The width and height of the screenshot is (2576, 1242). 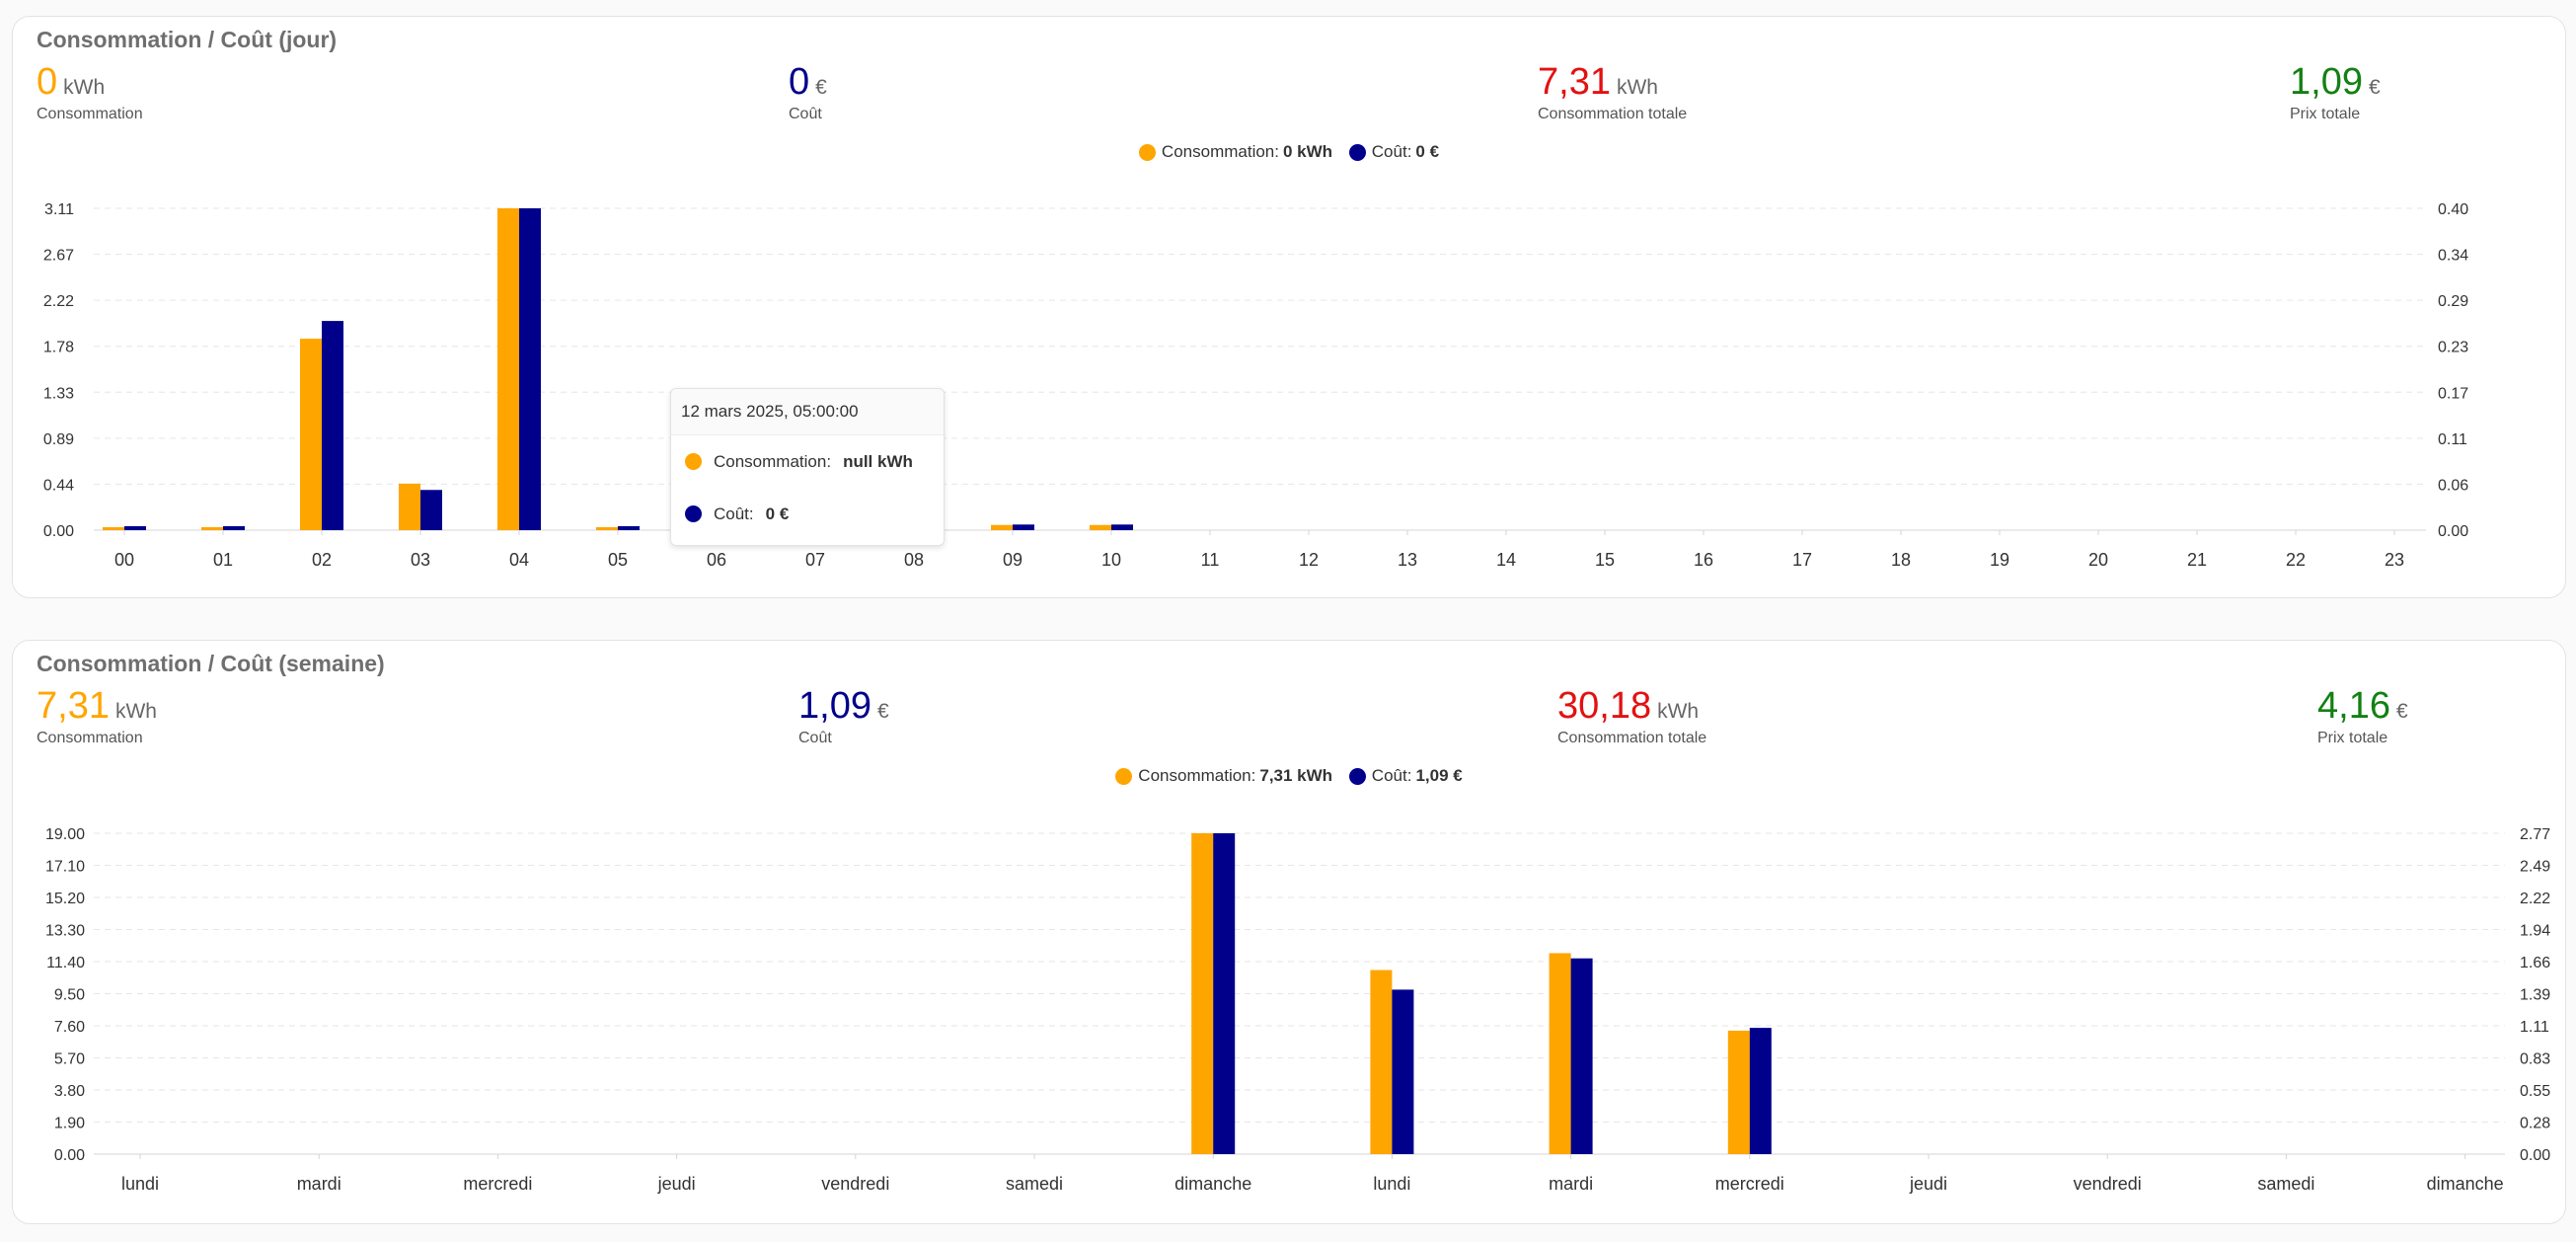 What do you see at coordinates (2453, 257) in the screenshot?
I see `y-tick-label-right: 0.34` at bounding box center [2453, 257].